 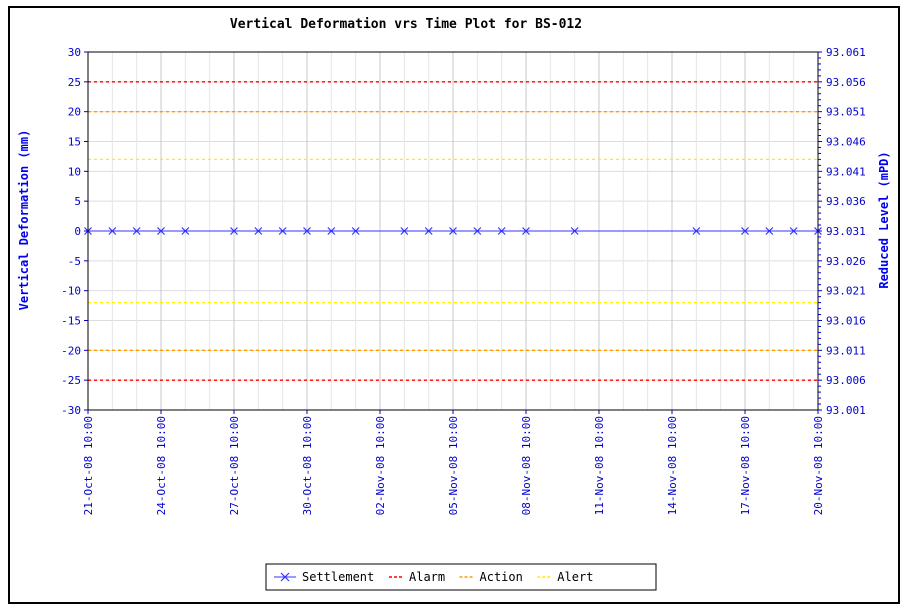 What do you see at coordinates (71, 350) in the screenshot?
I see `left-tick-label: -20` at bounding box center [71, 350].